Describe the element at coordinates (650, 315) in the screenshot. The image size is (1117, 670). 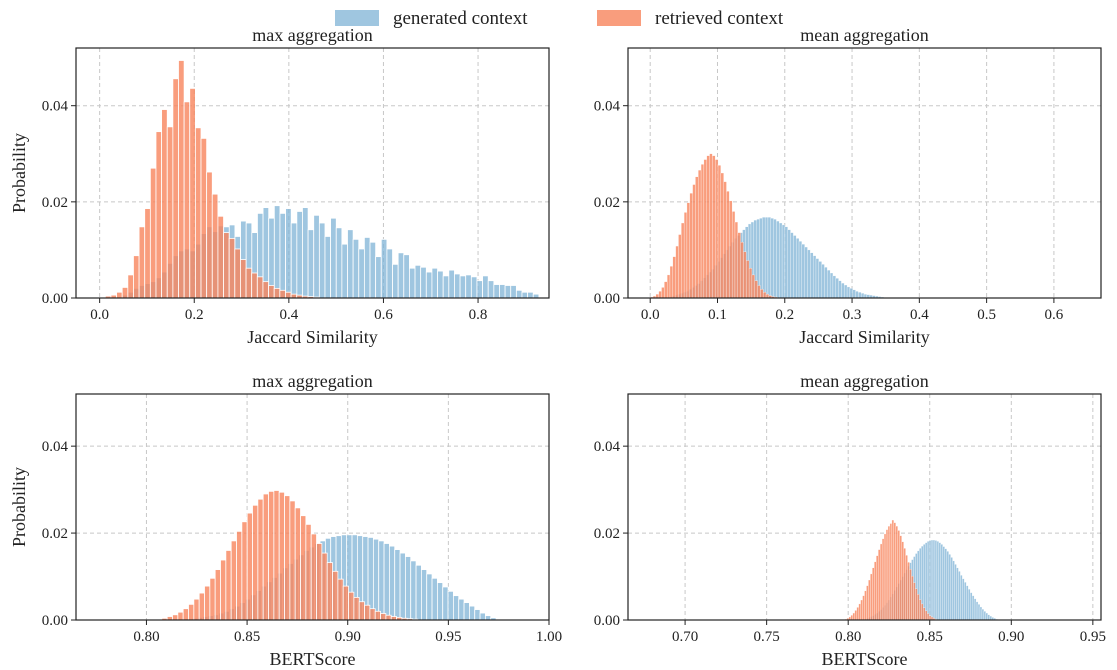
I see `x-tick-label: 0.0` at that location.